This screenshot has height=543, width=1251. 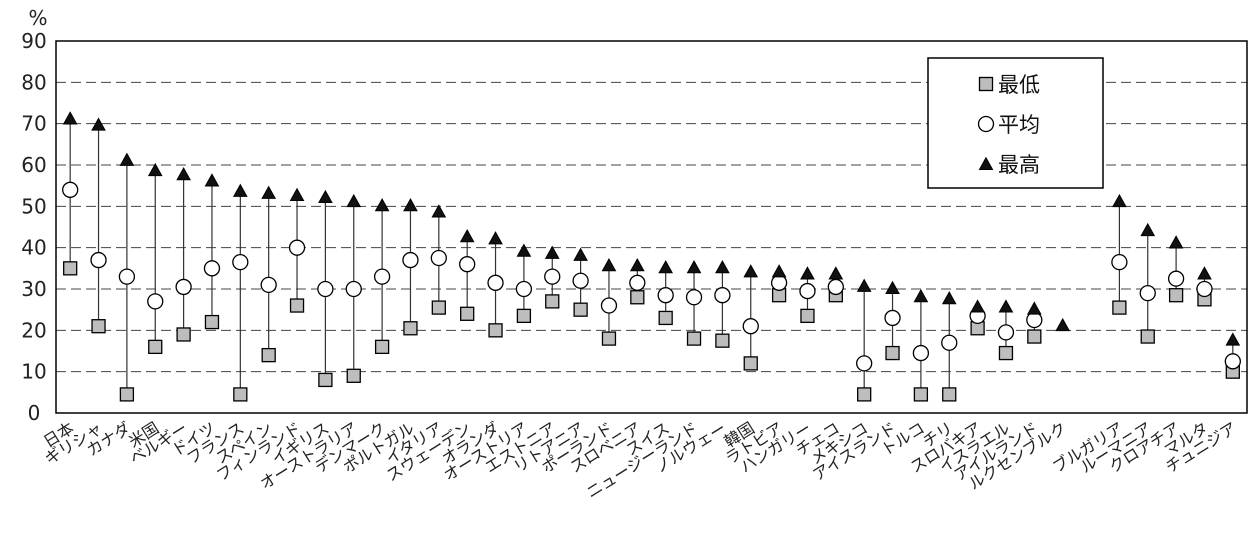 What do you see at coordinates (34, 413) in the screenshot?
I see `y-tick-label: 0` at bounding box center [34, 413].